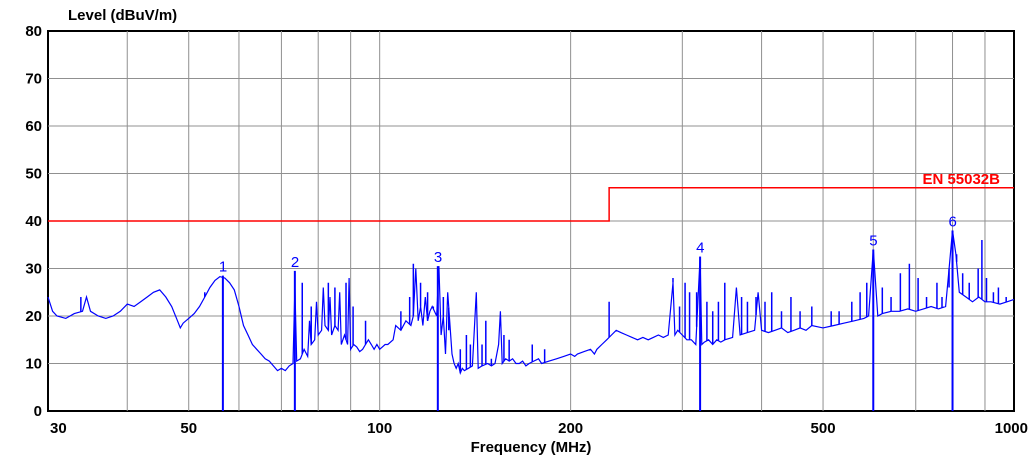 The height and width of the screenshot is (455, 1032). I want to click on y-tick-labels: 0 10 20 30 40 50 60 70 80, so click(33, 221).